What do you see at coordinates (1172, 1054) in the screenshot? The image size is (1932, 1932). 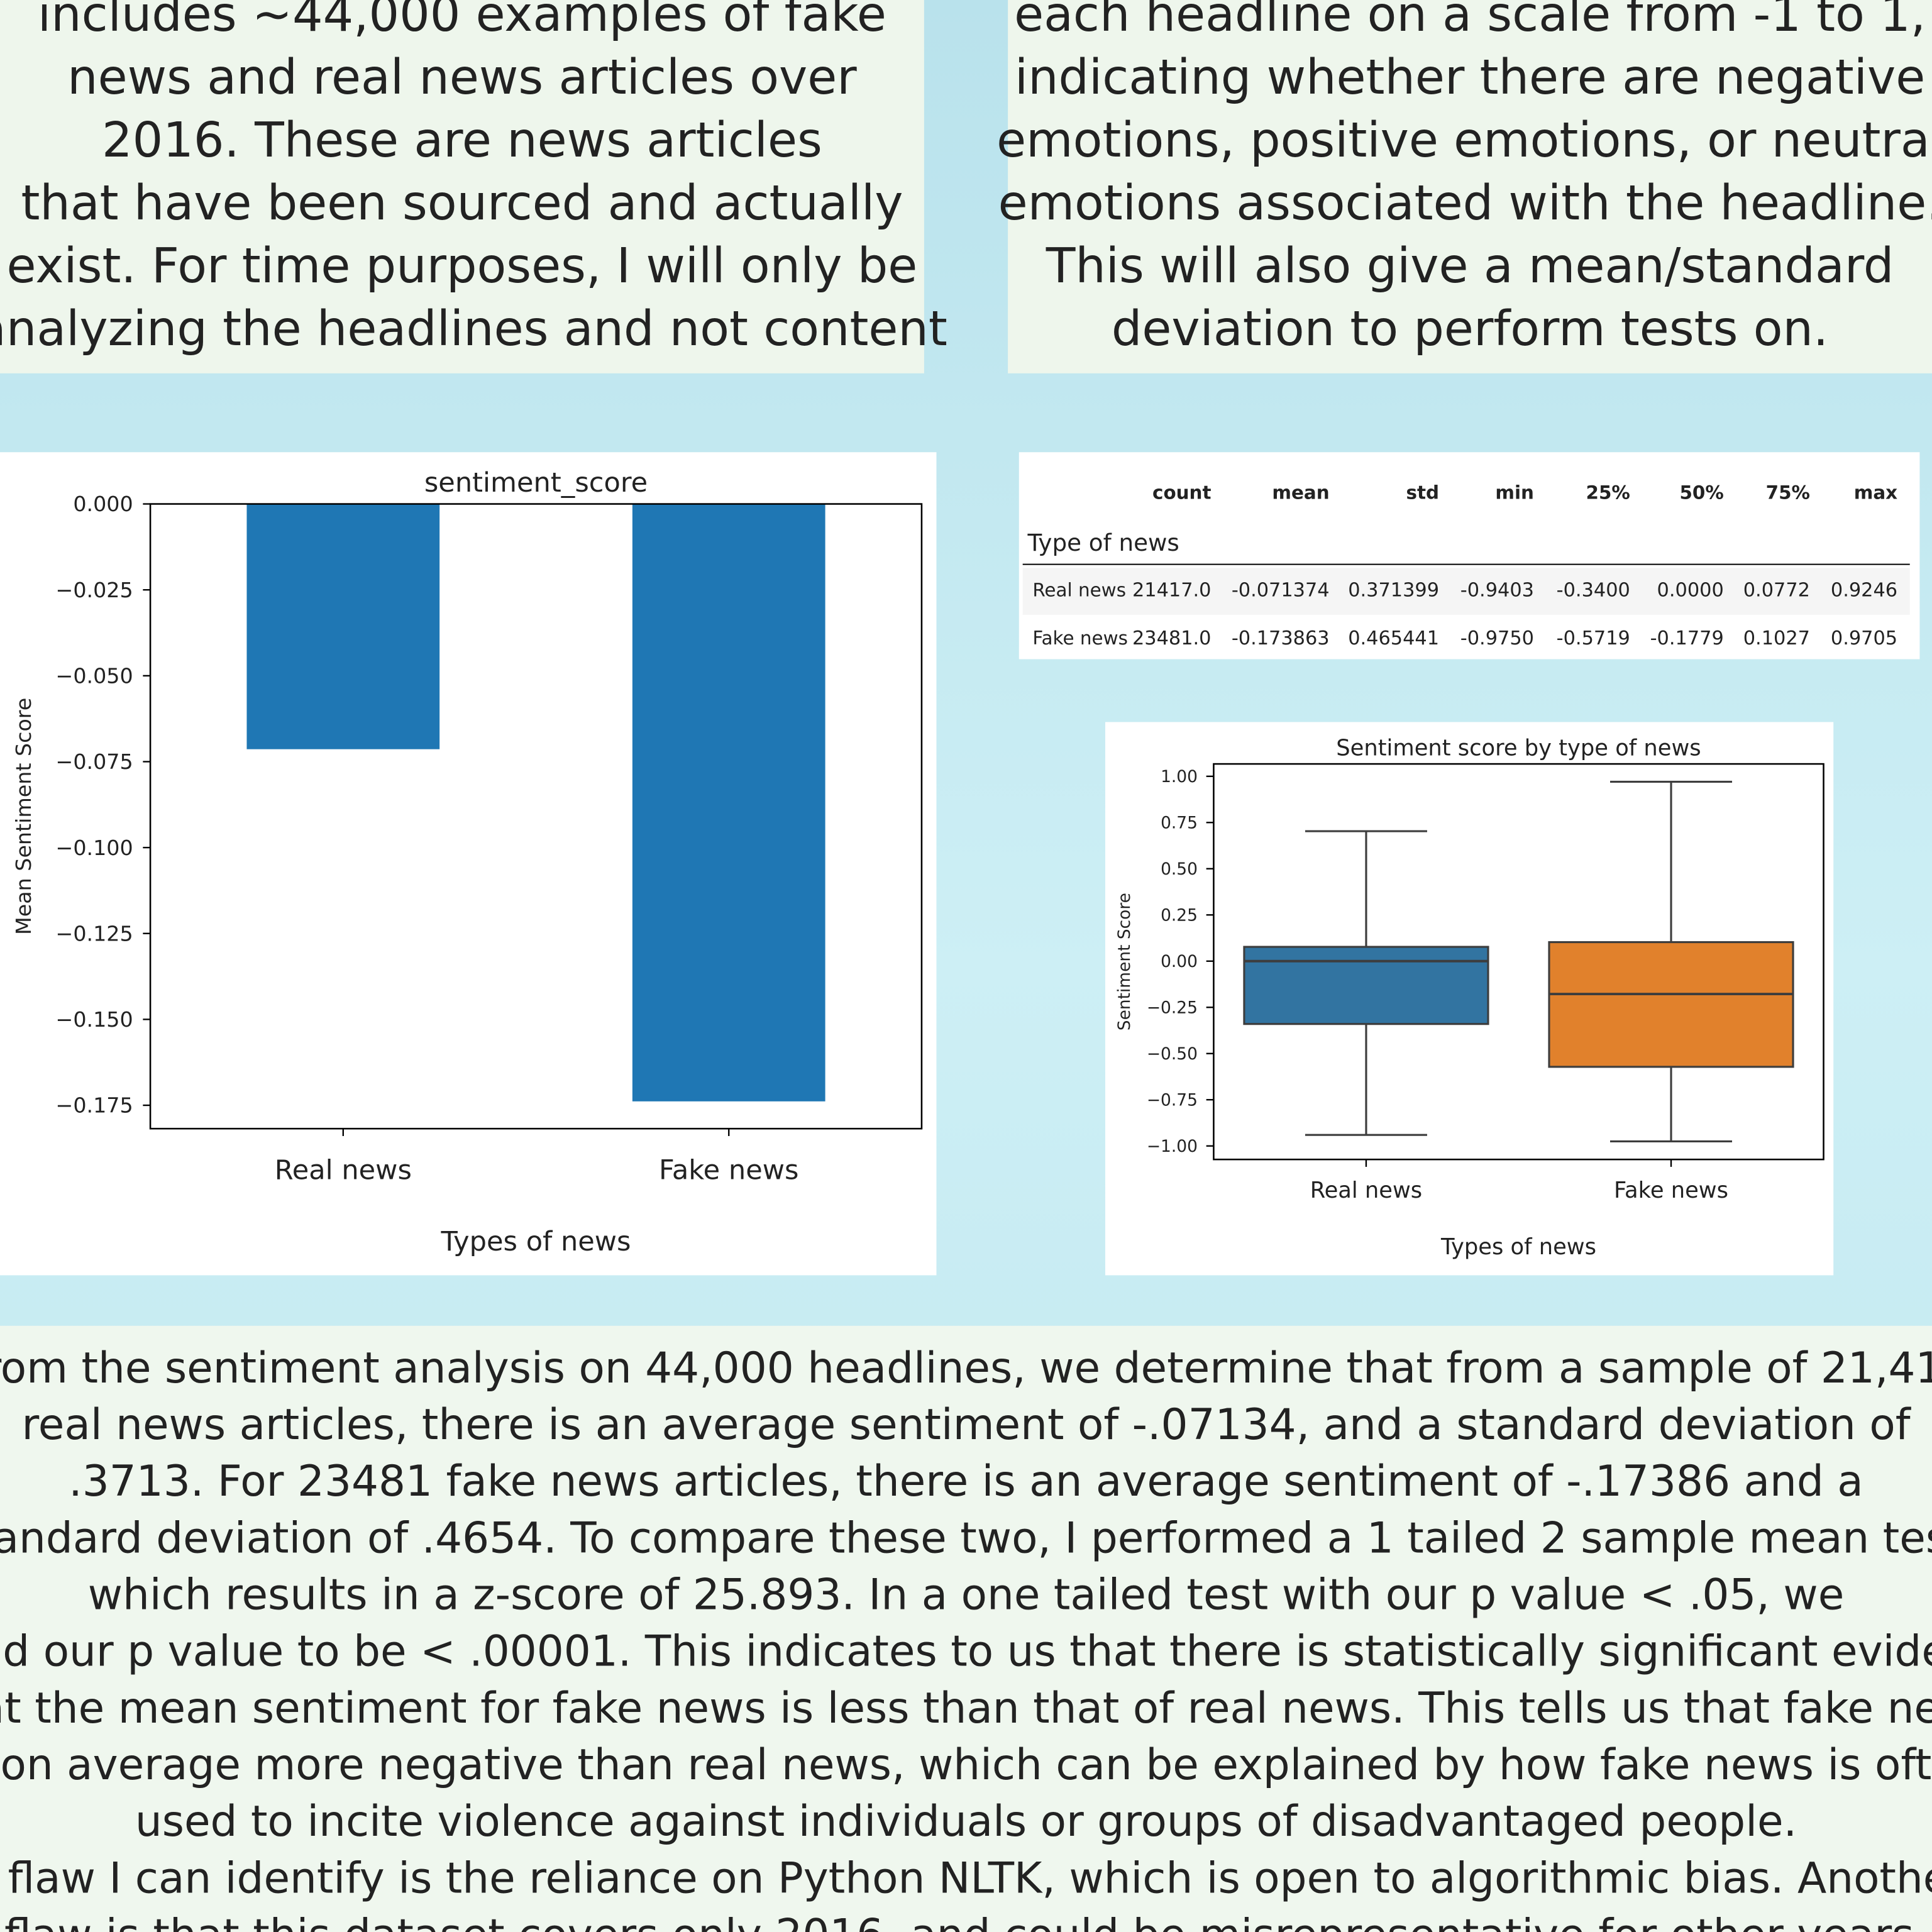 I see `y-tick-label: −0.50` at bounding box center [1172, 1054].